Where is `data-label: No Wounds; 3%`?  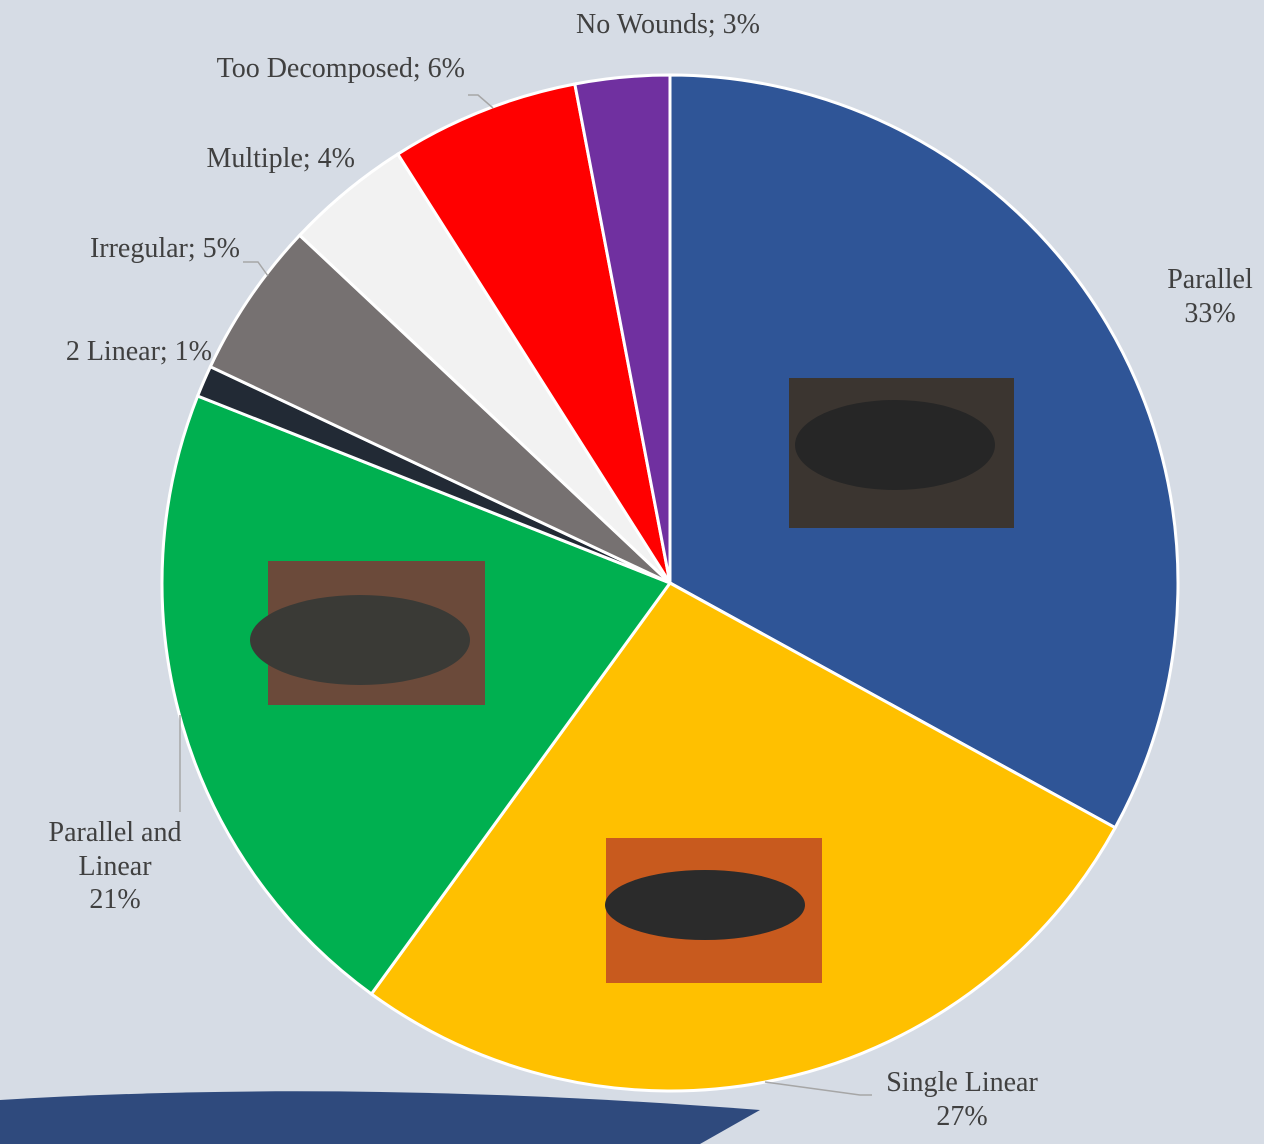 data-label: No Wounds; 3% is located at coordinates (668, 25).